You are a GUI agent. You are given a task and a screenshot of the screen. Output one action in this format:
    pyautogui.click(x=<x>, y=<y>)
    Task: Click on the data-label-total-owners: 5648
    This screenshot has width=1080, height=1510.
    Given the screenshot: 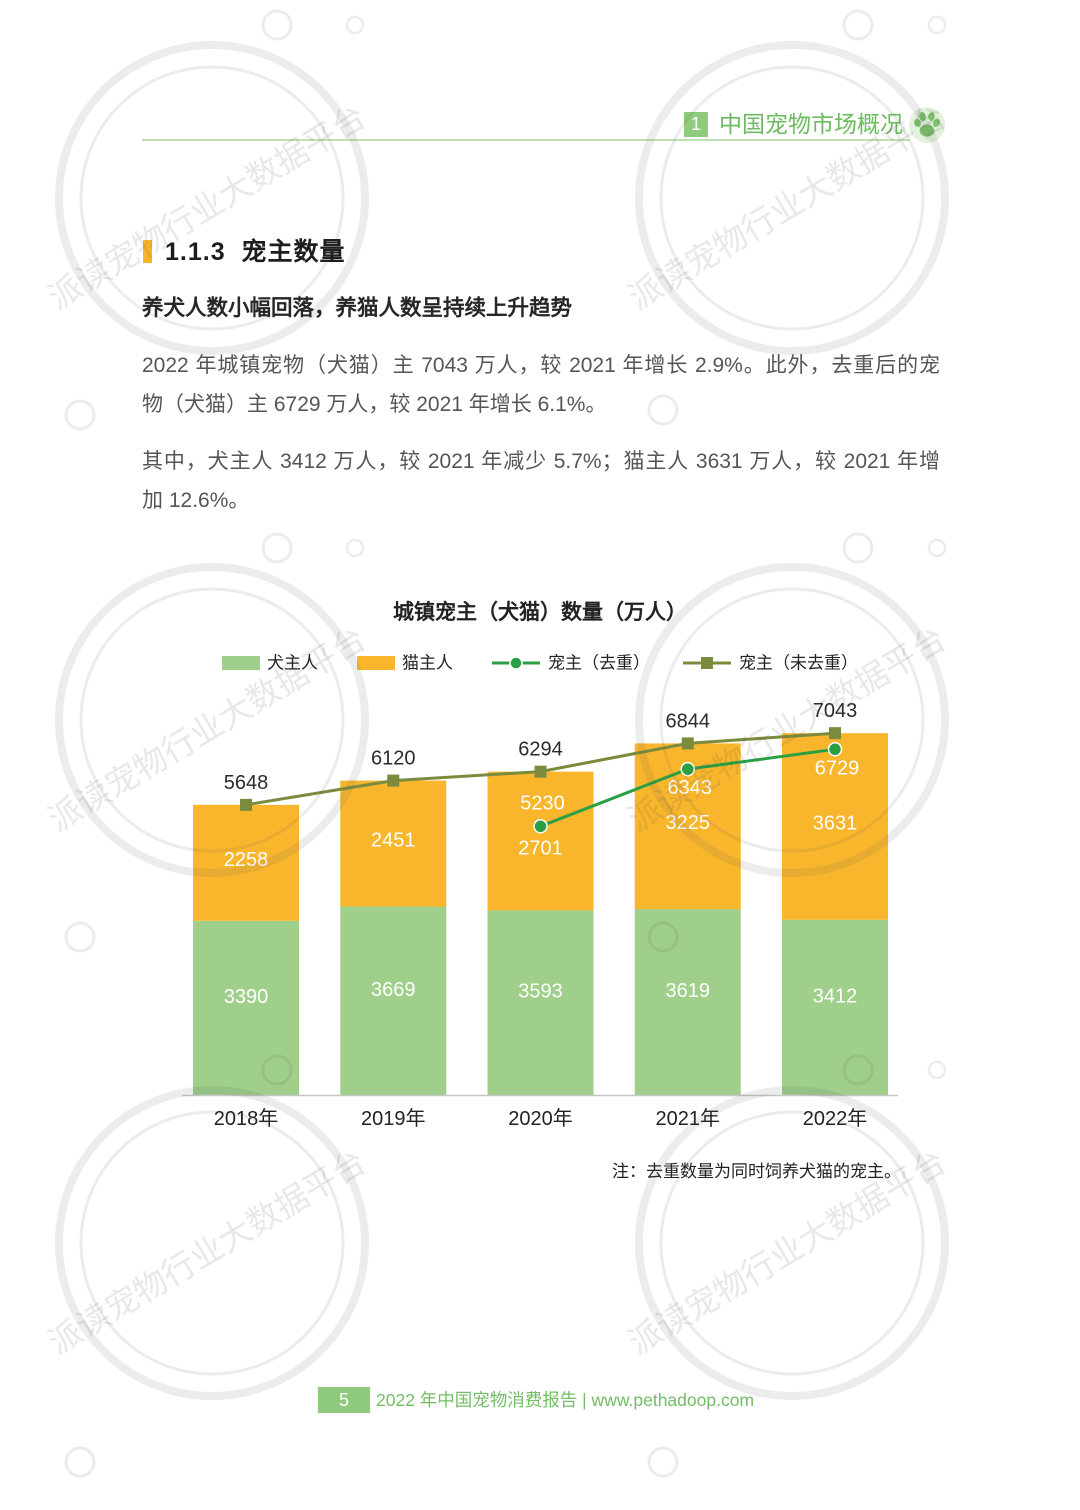 What is the action you would take?
    pyautogui.click(x=246, y=783)
    